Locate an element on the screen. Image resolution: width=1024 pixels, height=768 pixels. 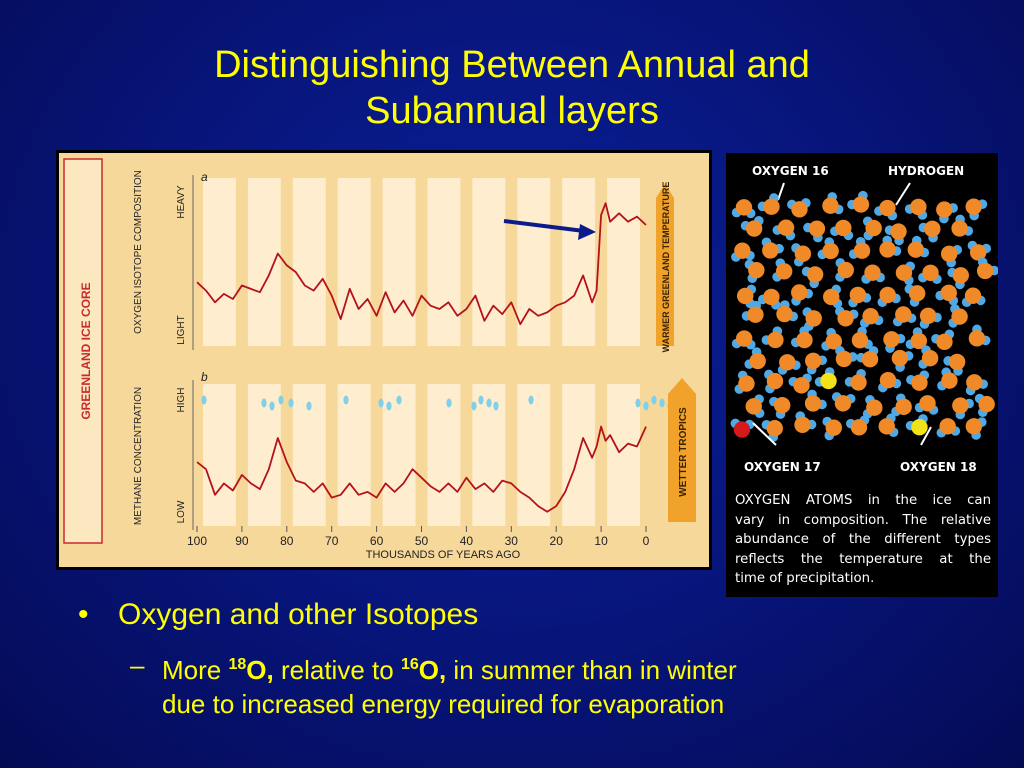
label-oxygen18: OXYGEN 18 is located at coordinates (938, 467).